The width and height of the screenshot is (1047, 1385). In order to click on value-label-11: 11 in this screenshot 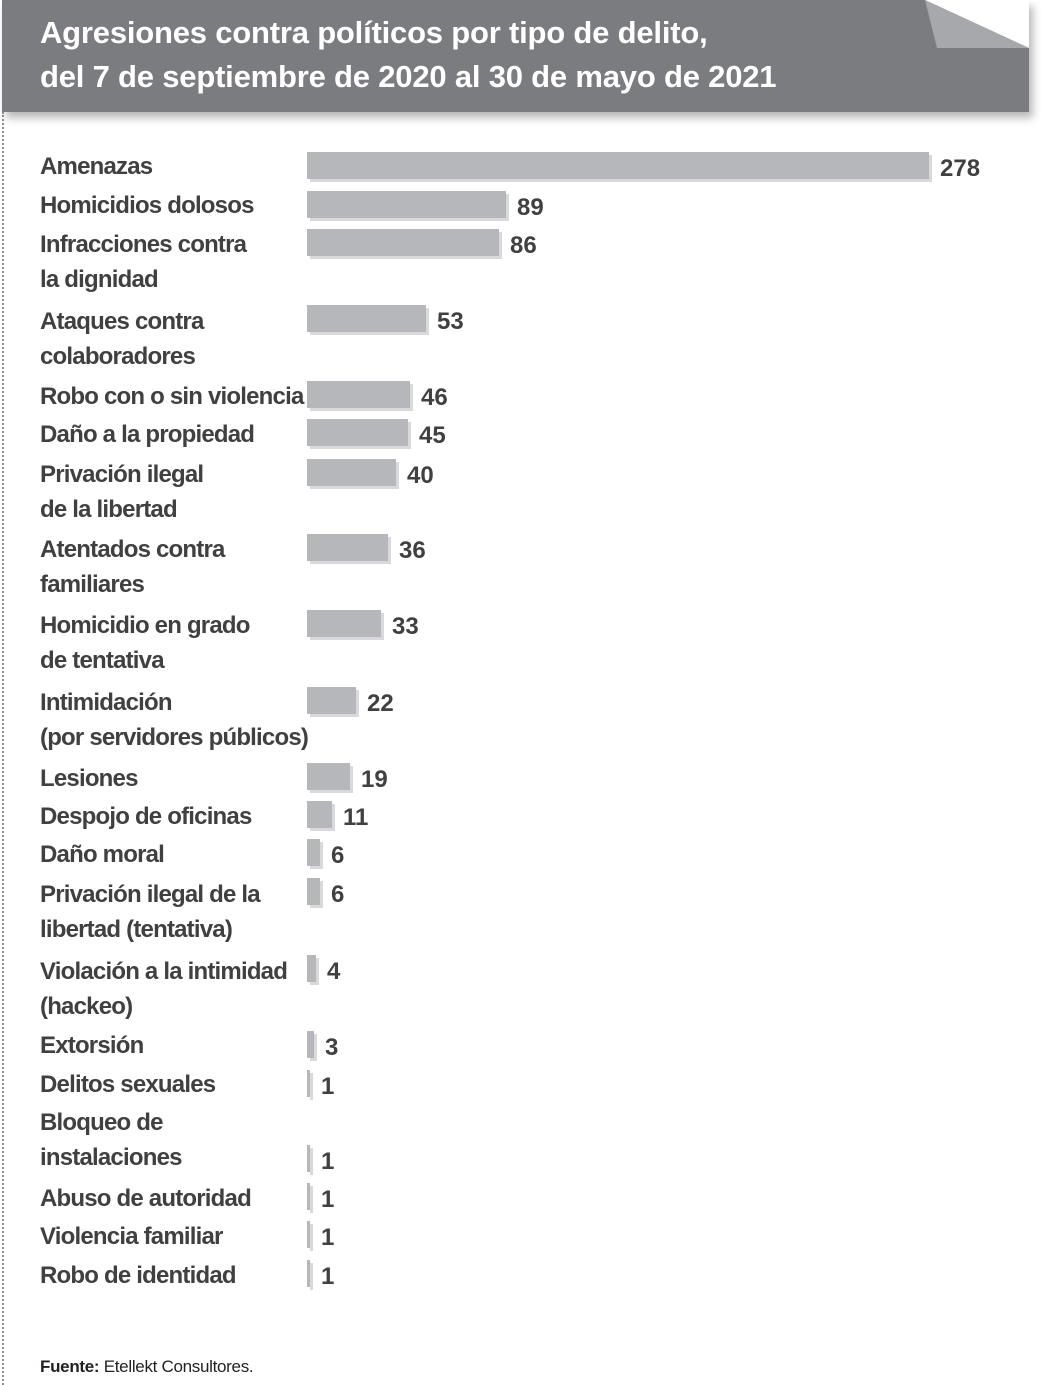, I will do `click(355, 817)`.